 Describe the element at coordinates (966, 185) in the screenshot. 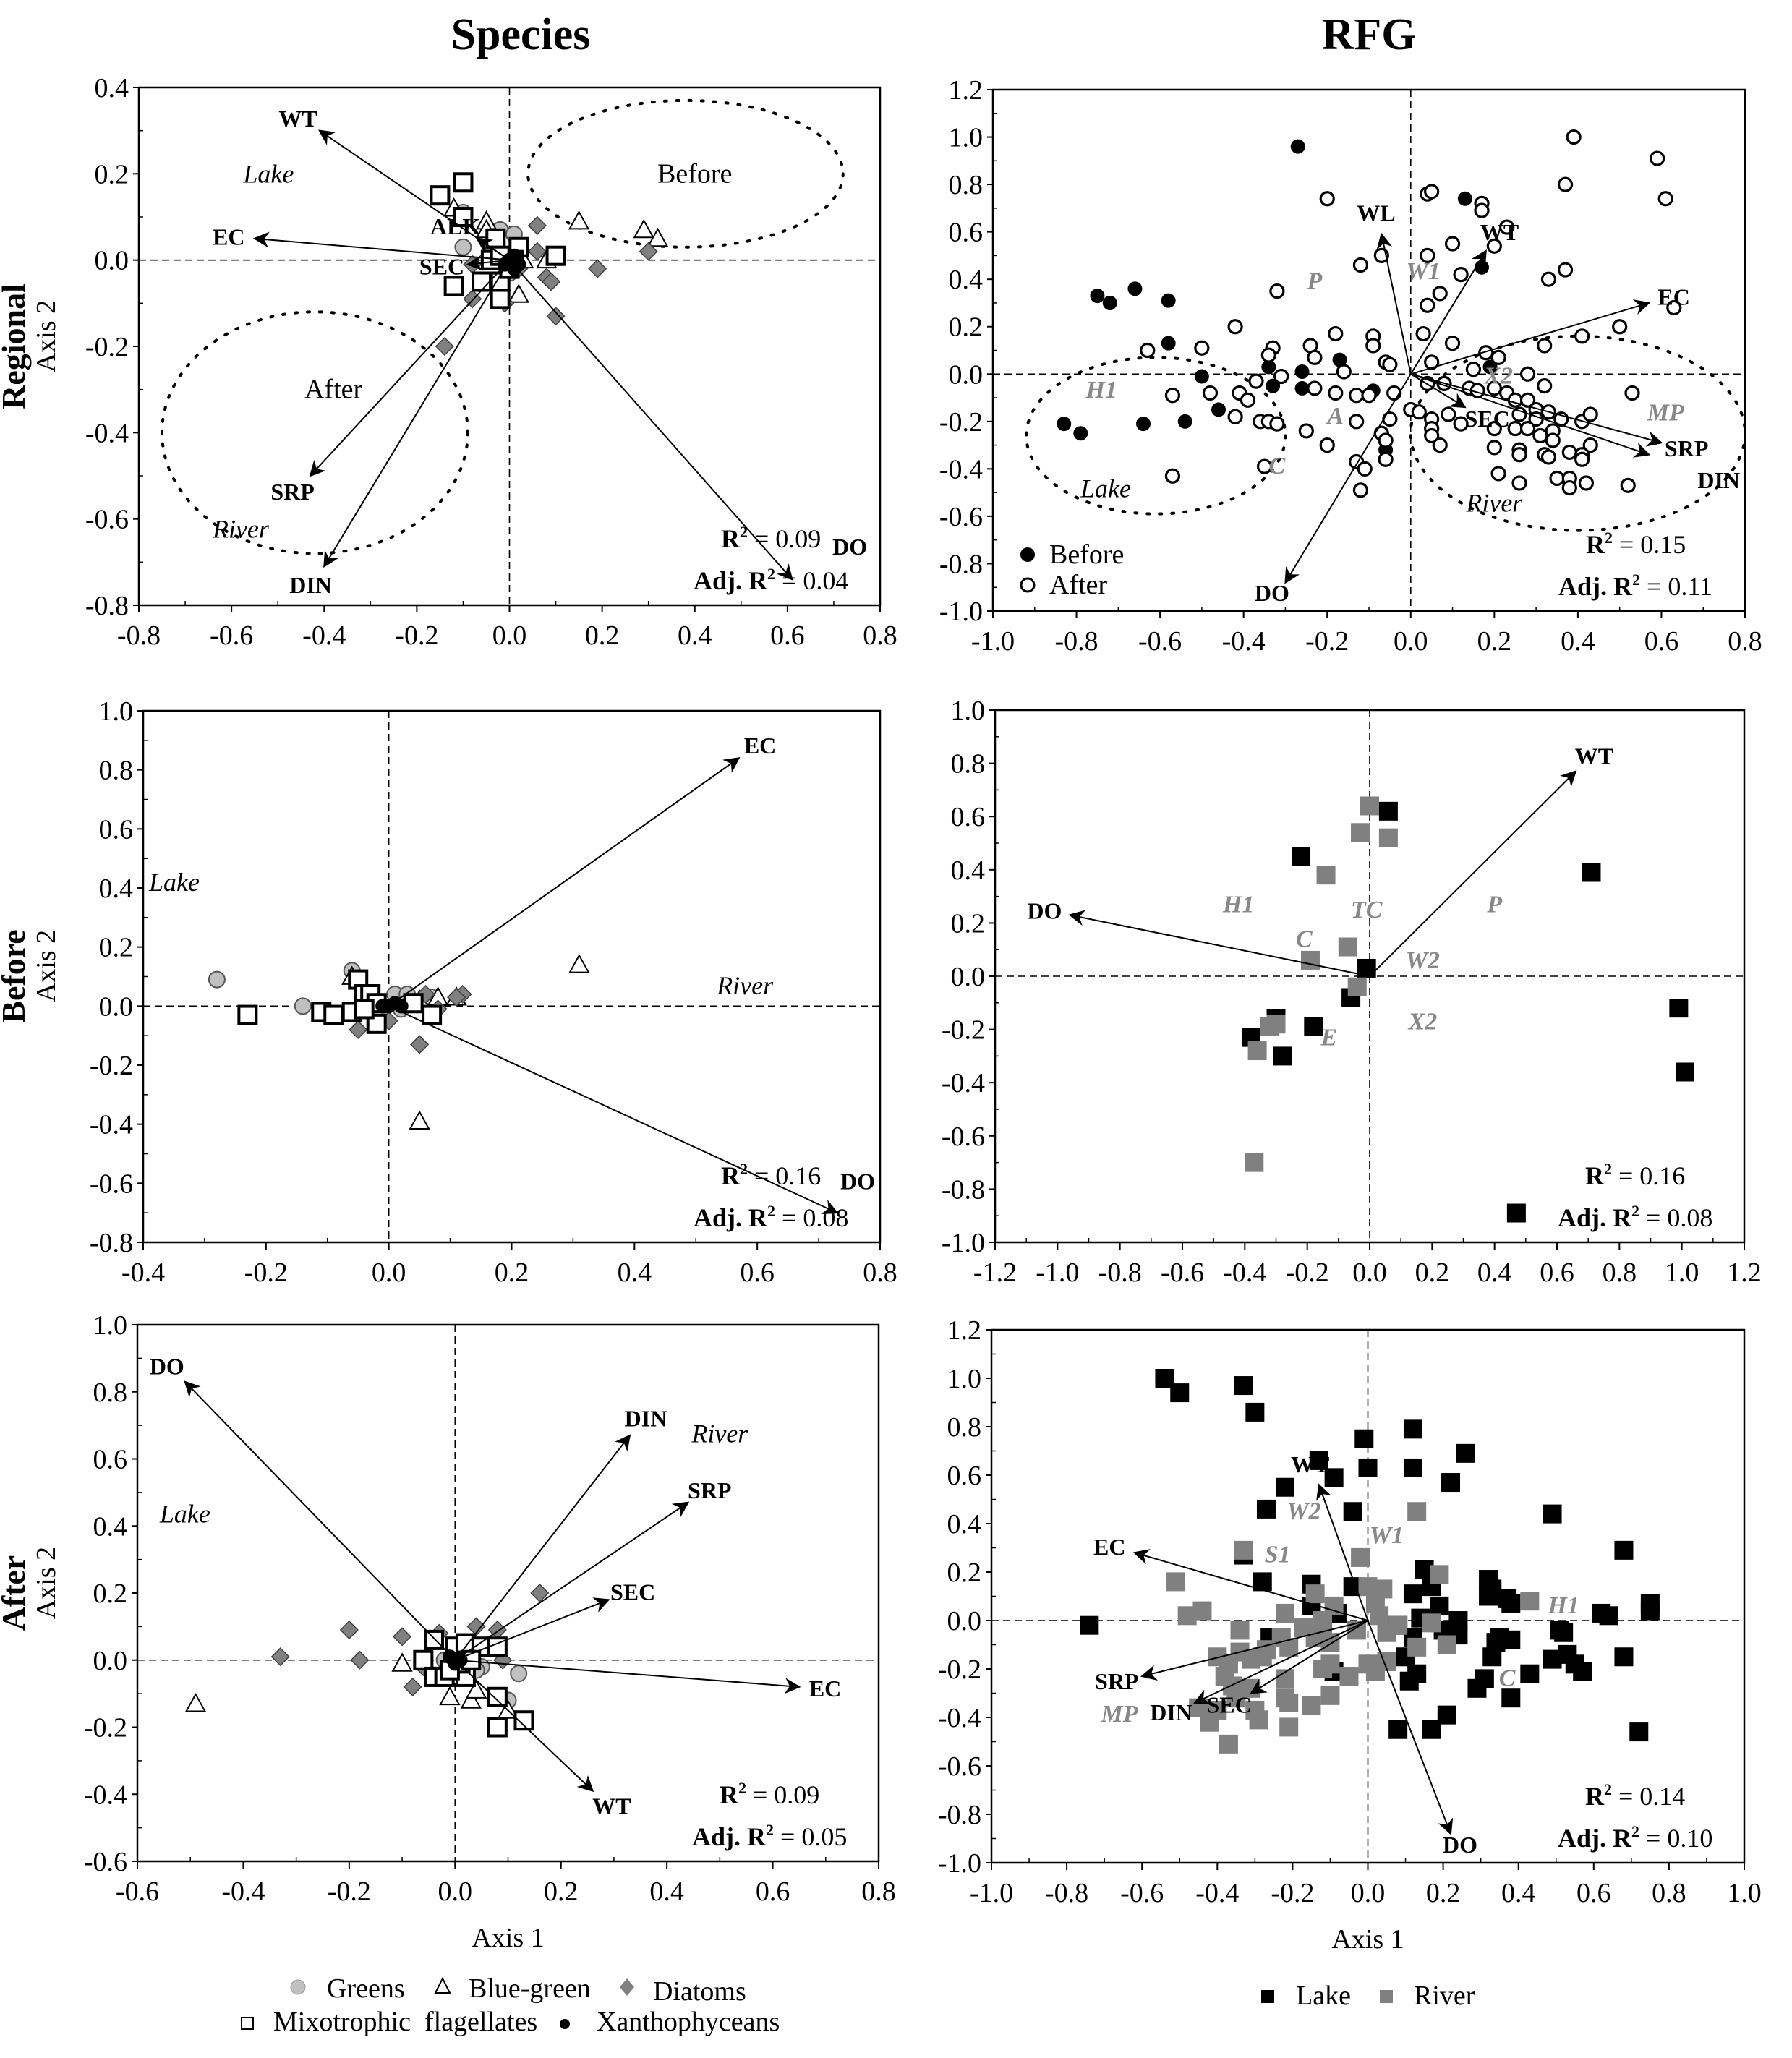

I see `y-tick-label: 0.8` at that location.